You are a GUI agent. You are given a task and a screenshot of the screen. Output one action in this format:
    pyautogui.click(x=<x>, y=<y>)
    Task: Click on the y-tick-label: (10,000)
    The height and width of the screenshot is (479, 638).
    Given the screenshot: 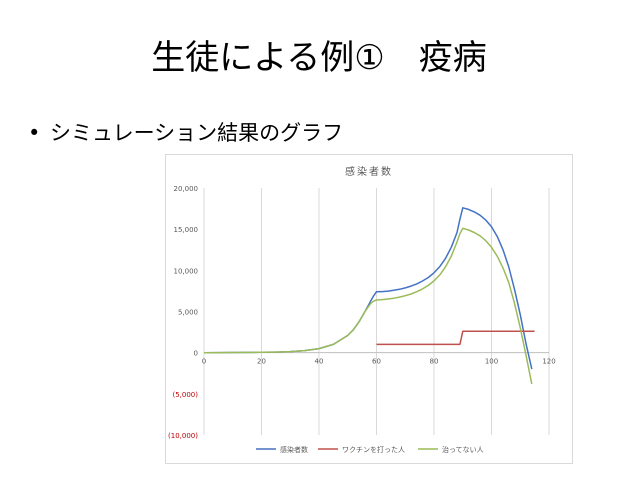 What is the action you would take?
    pyautogui.click(x=183, y=436)
    